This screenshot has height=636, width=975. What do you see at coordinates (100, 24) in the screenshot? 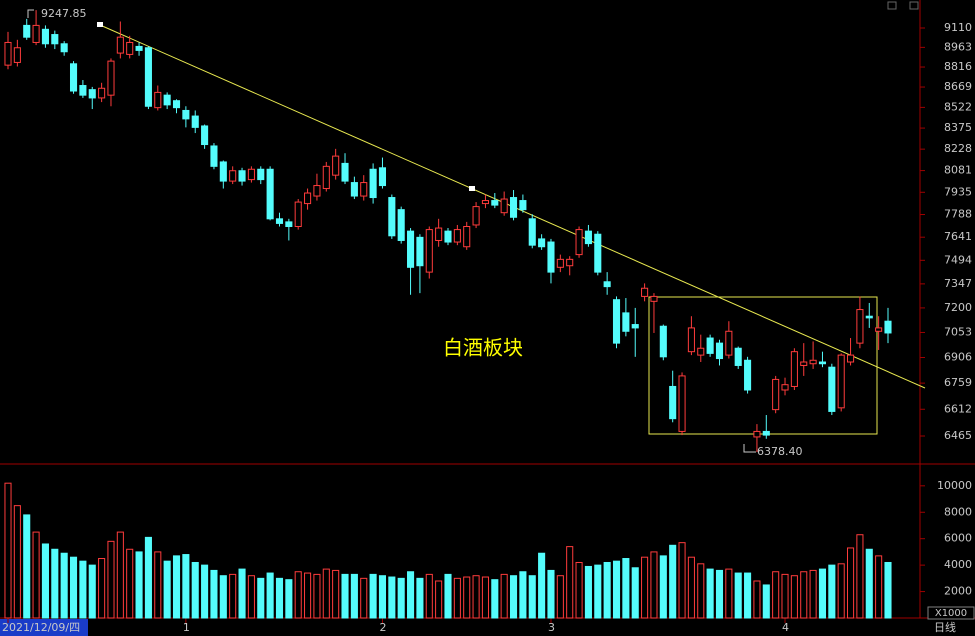
I see `trend-anchor` at bounding box center [100, 24].